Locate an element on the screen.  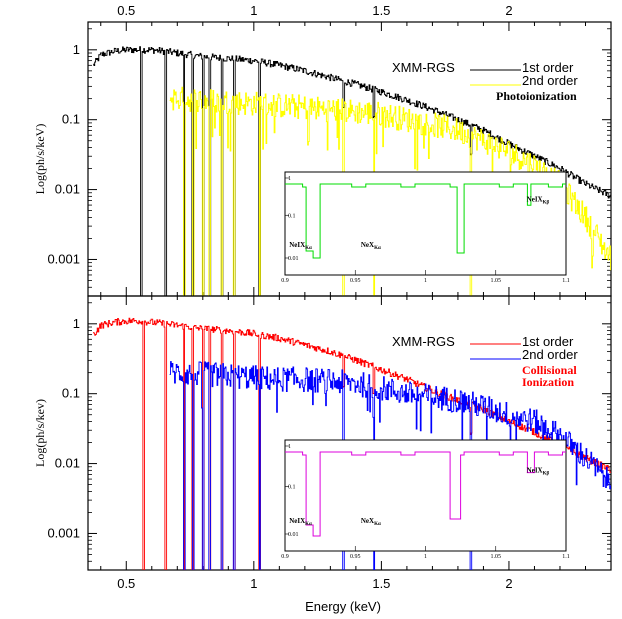
legend-note: Photoionization is located at coordinates (536, 96).